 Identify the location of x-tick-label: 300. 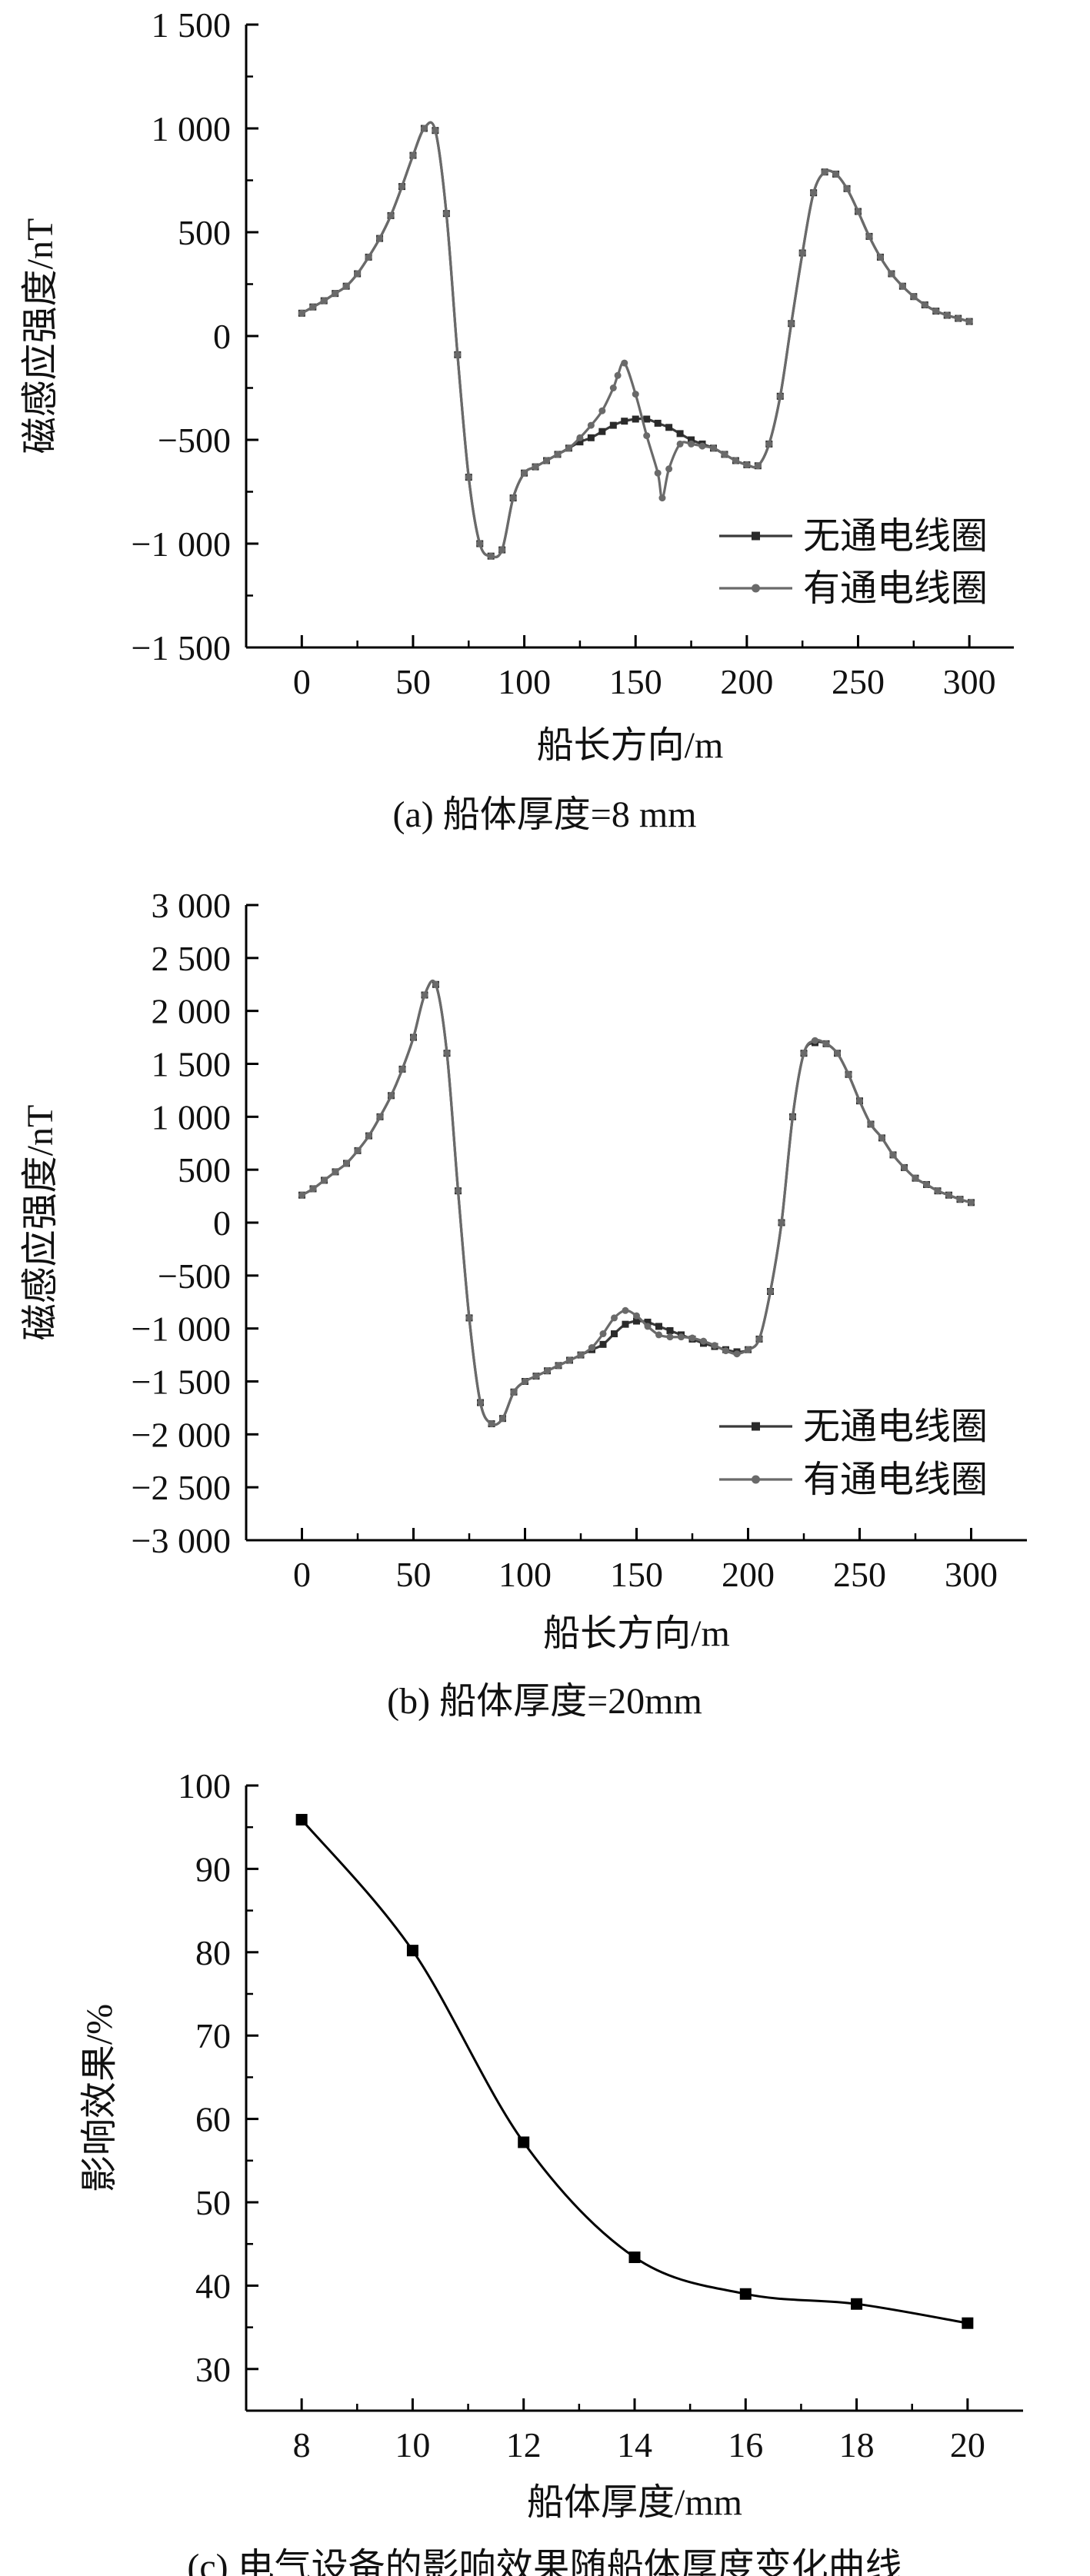
(972, 1574).